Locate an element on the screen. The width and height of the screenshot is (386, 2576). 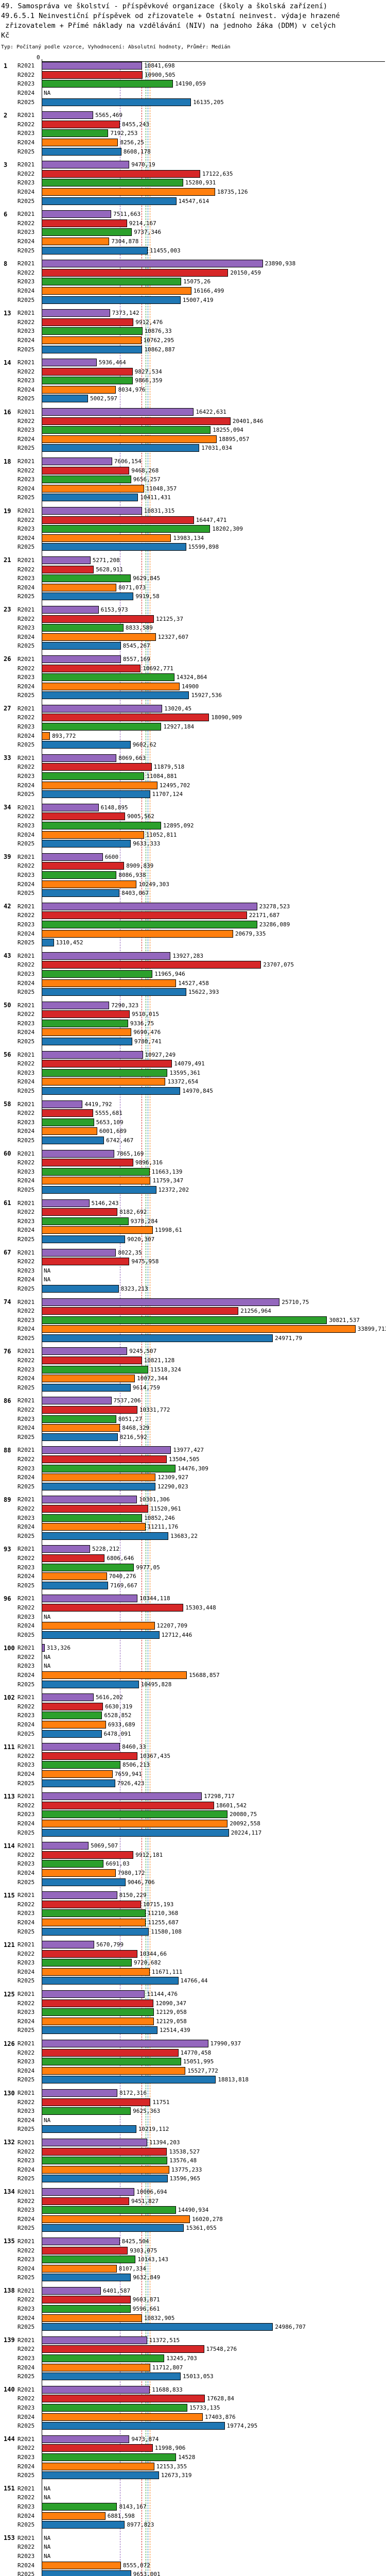
bar-value-label: 6691,03 is located at coordinates (118, 1864).